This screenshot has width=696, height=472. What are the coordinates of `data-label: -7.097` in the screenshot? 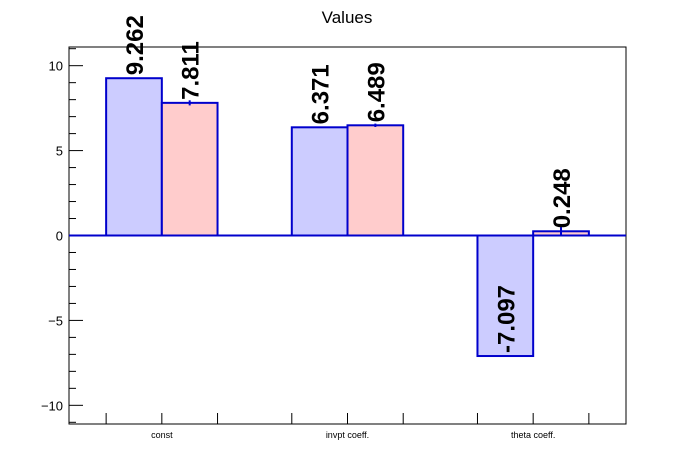 It's located at (506, 319).